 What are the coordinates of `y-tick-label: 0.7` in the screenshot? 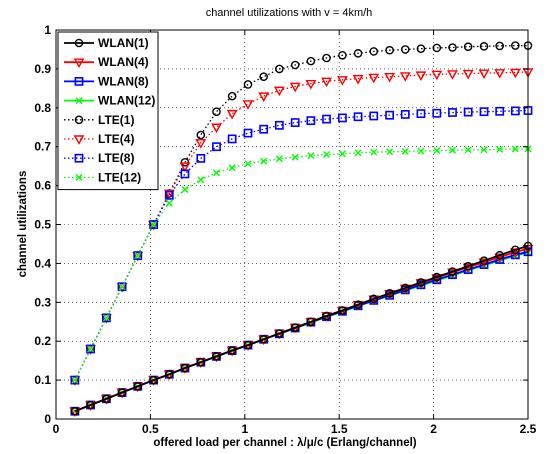 It's located at (42, 147).